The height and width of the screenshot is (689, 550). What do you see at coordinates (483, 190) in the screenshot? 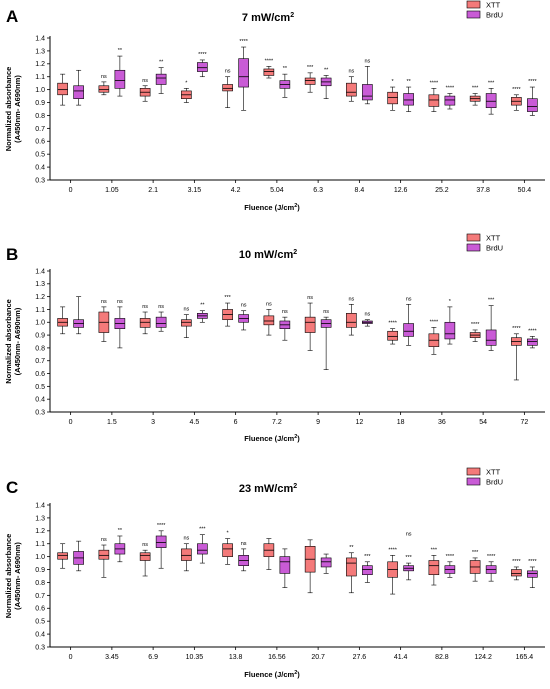
I see `x-tick-label: 37.8` at bounding box center [483, 190].